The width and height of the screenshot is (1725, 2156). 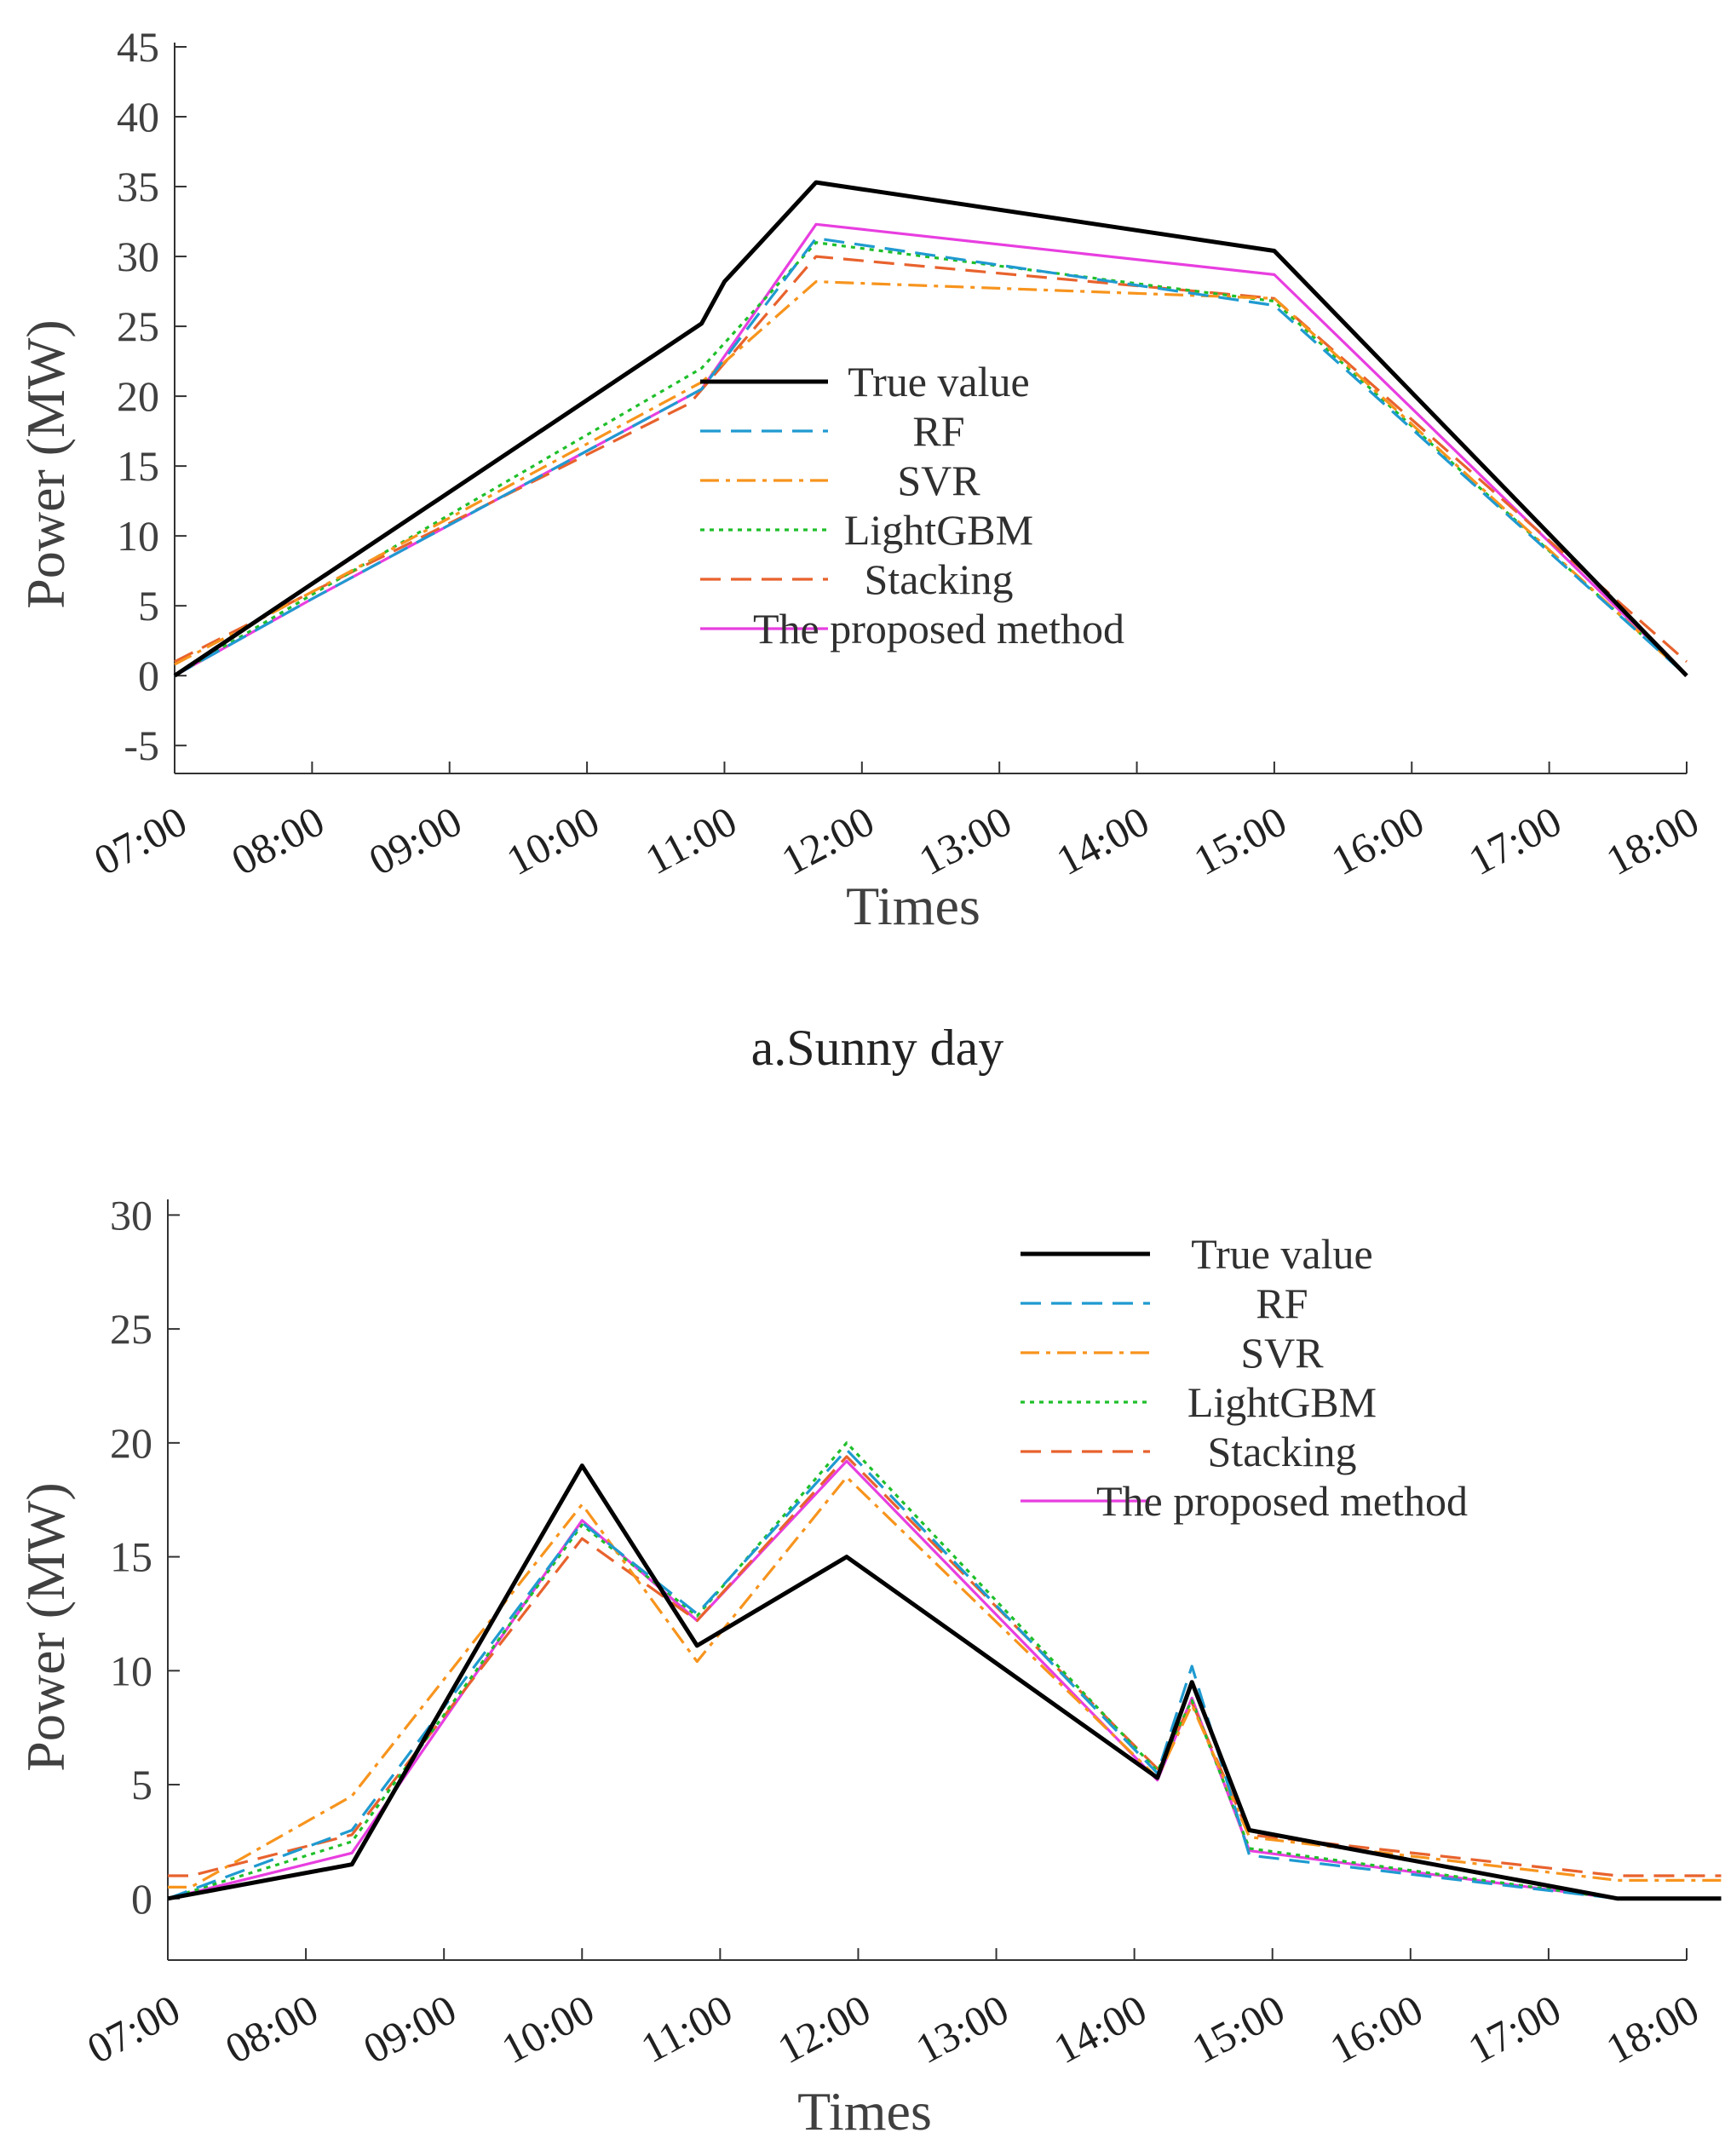 What do you see at coordinates (142, 745) in the screenshot?
I see `y-tick-label: -5` at bounding box center [142, 745].